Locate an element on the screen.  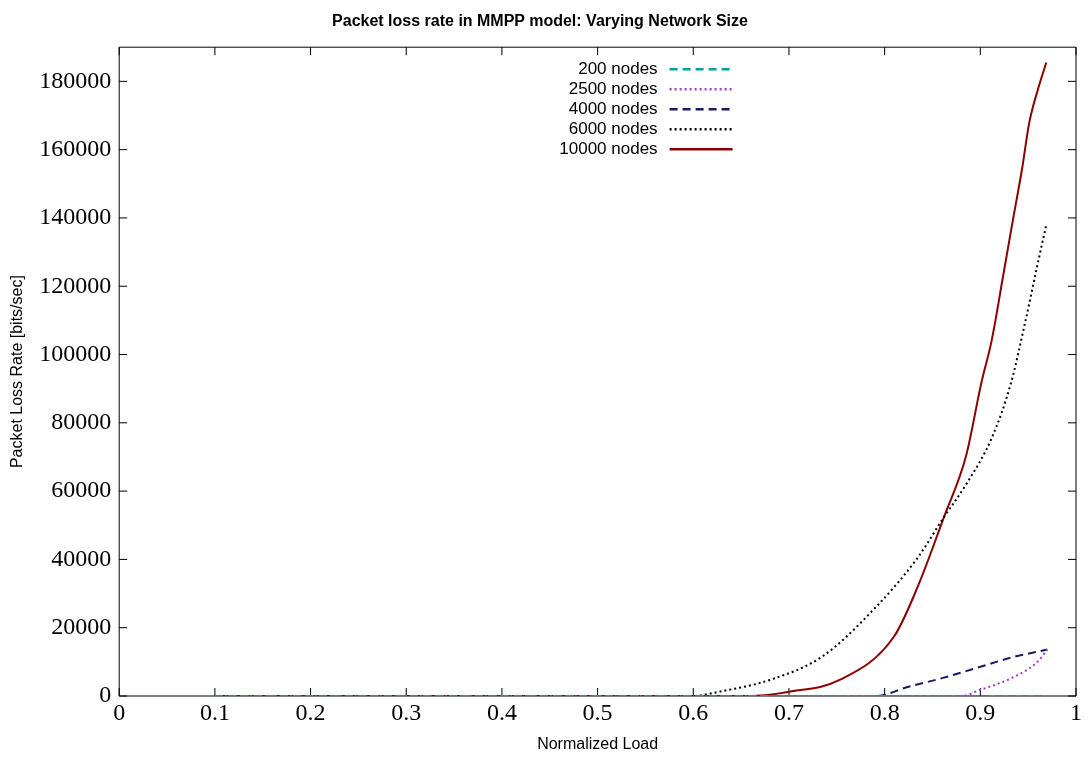
x-tick-label: 0.8 is located at coordinates (884, 711).